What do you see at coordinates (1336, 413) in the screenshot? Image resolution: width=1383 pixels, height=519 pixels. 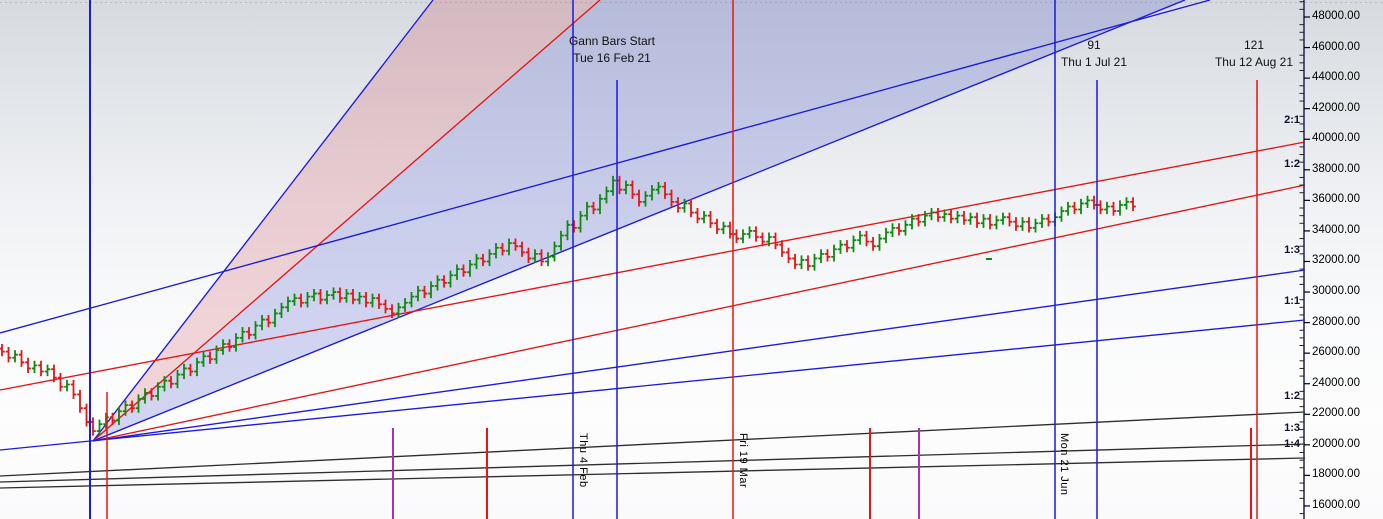 I see `y-axis-label: 22000.00` at bounding box center [1336, 413].